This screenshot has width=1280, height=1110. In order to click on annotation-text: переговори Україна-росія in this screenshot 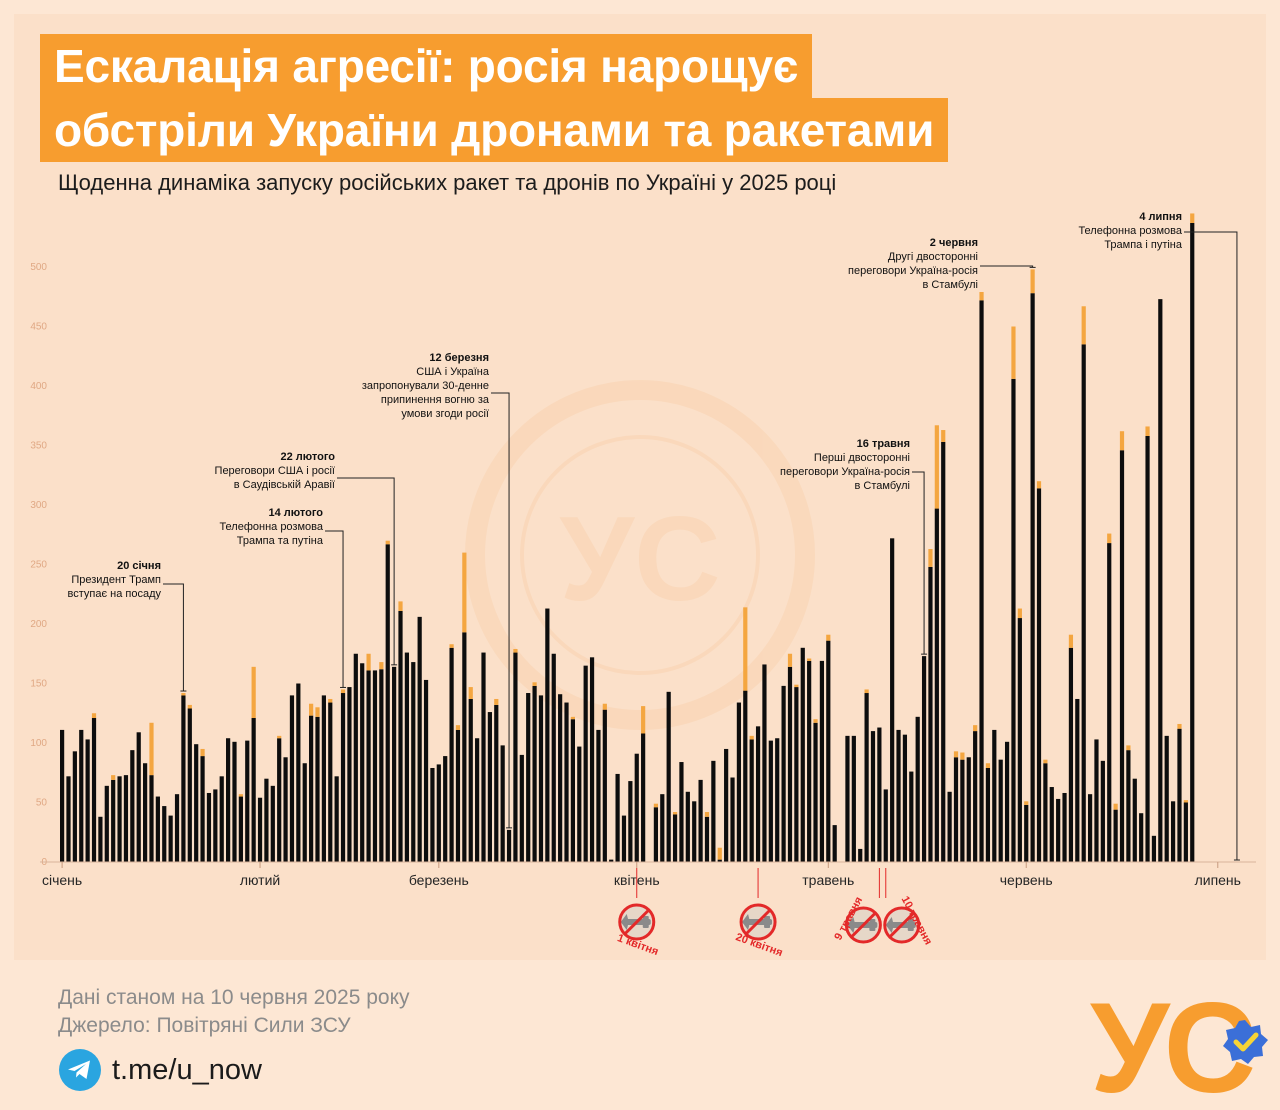, I will do `click(913, 271)`.